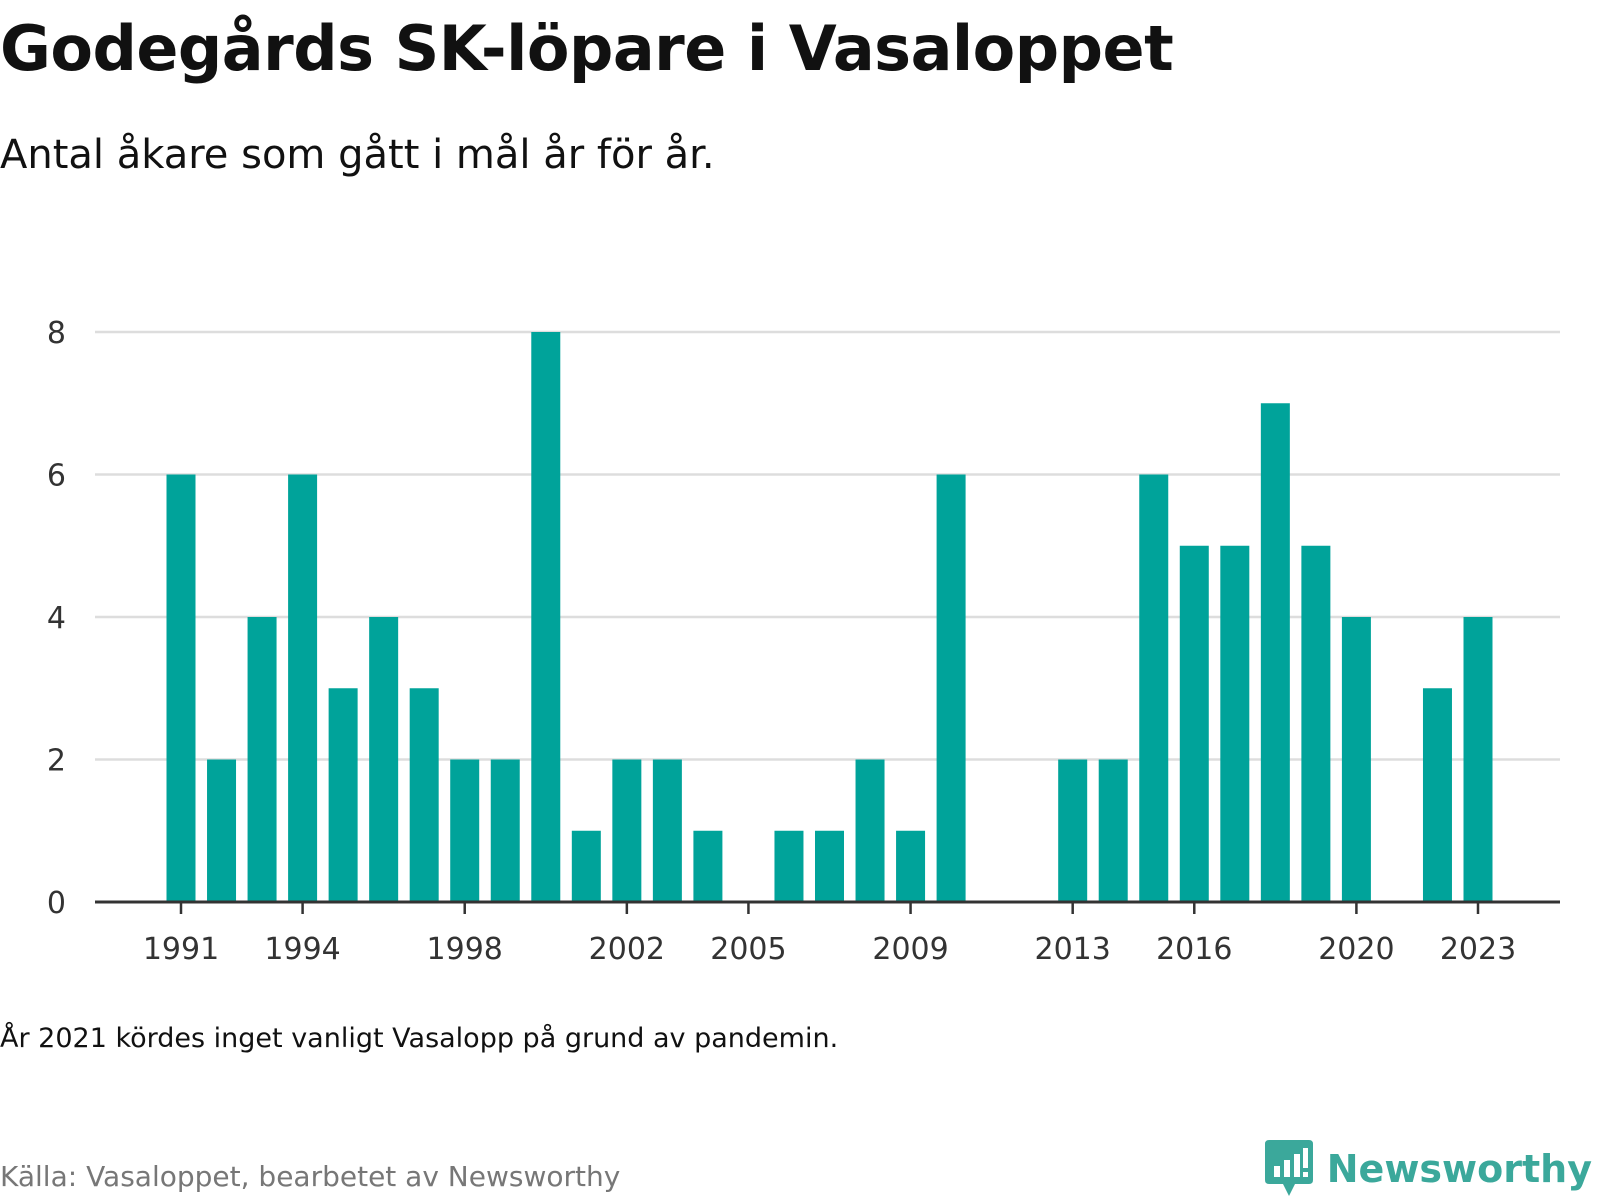  I want to click on x-tick-label: 2016, so click(1194, 946).